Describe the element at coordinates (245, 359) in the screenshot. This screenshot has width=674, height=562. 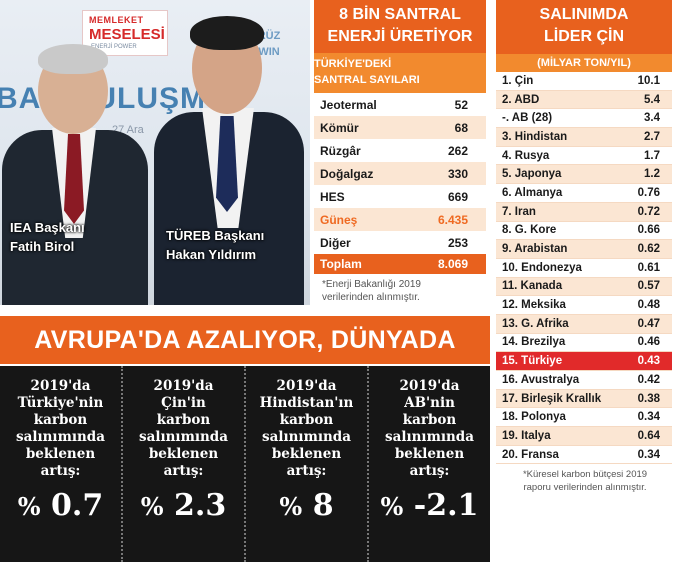
I see `avrupa-headline: AVRUPA'DA AZALIYOR, DÜNYADA ARTIYOR` at that location.